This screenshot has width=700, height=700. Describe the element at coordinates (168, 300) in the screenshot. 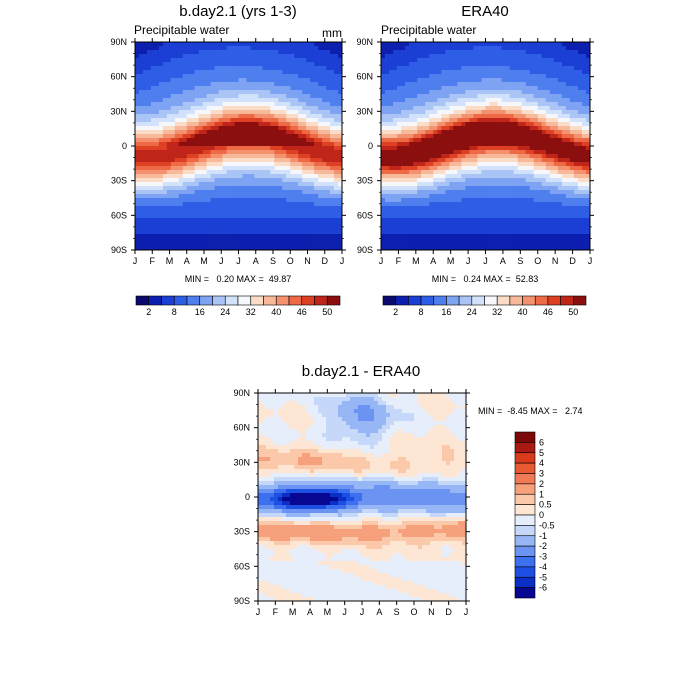

I see `colorbar-swatch` at that location.